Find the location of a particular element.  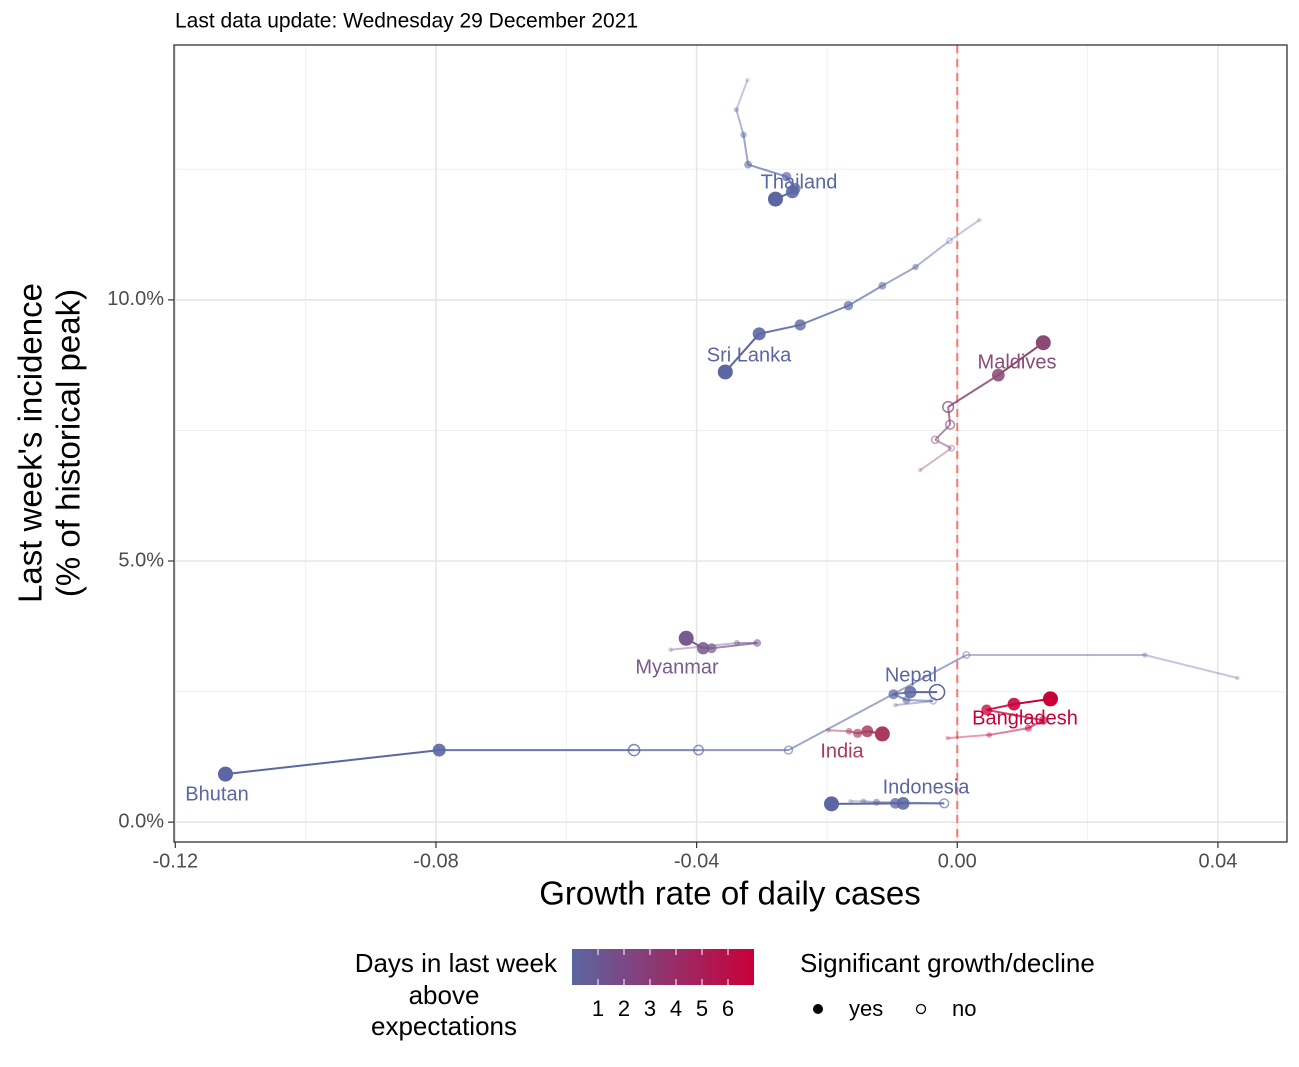

x-tick-label: -0.12 is located at coordinates (176, 861).